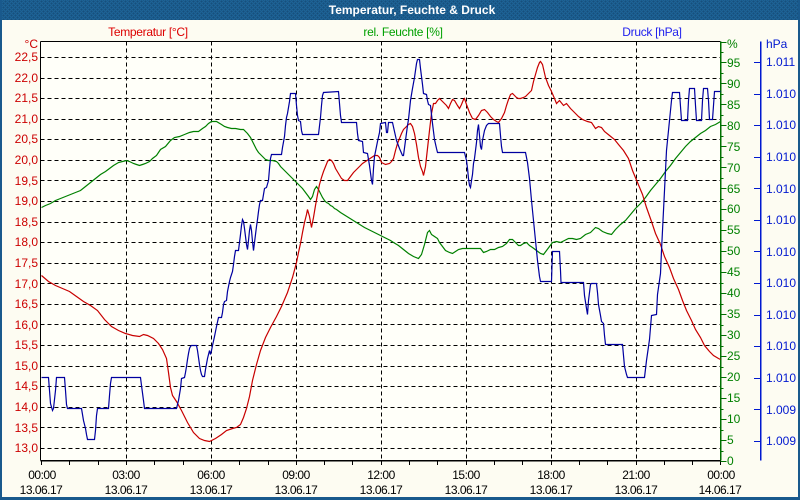 The height and width of the screenshot is (500, 800). Describe the element at coordinates (148, 32) in the screenshot. I see `svg-text: Temperatur [°C]` at that location.